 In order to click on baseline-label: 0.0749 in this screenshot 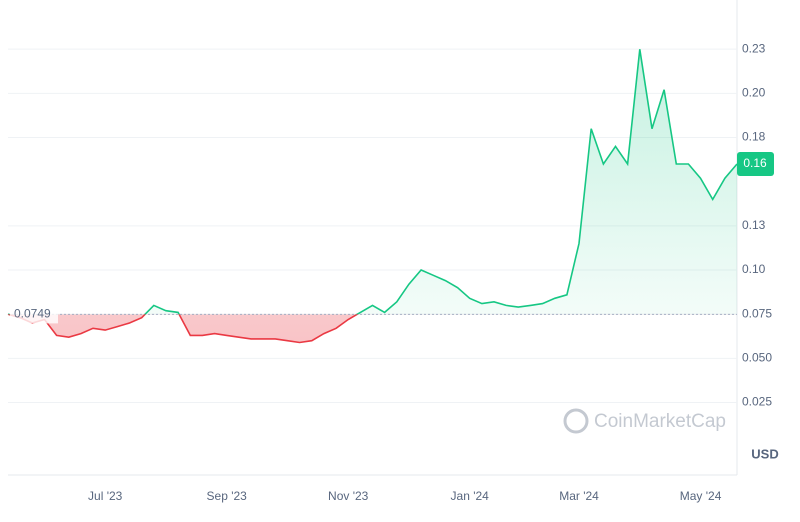, I will do `click(32, 314)`.